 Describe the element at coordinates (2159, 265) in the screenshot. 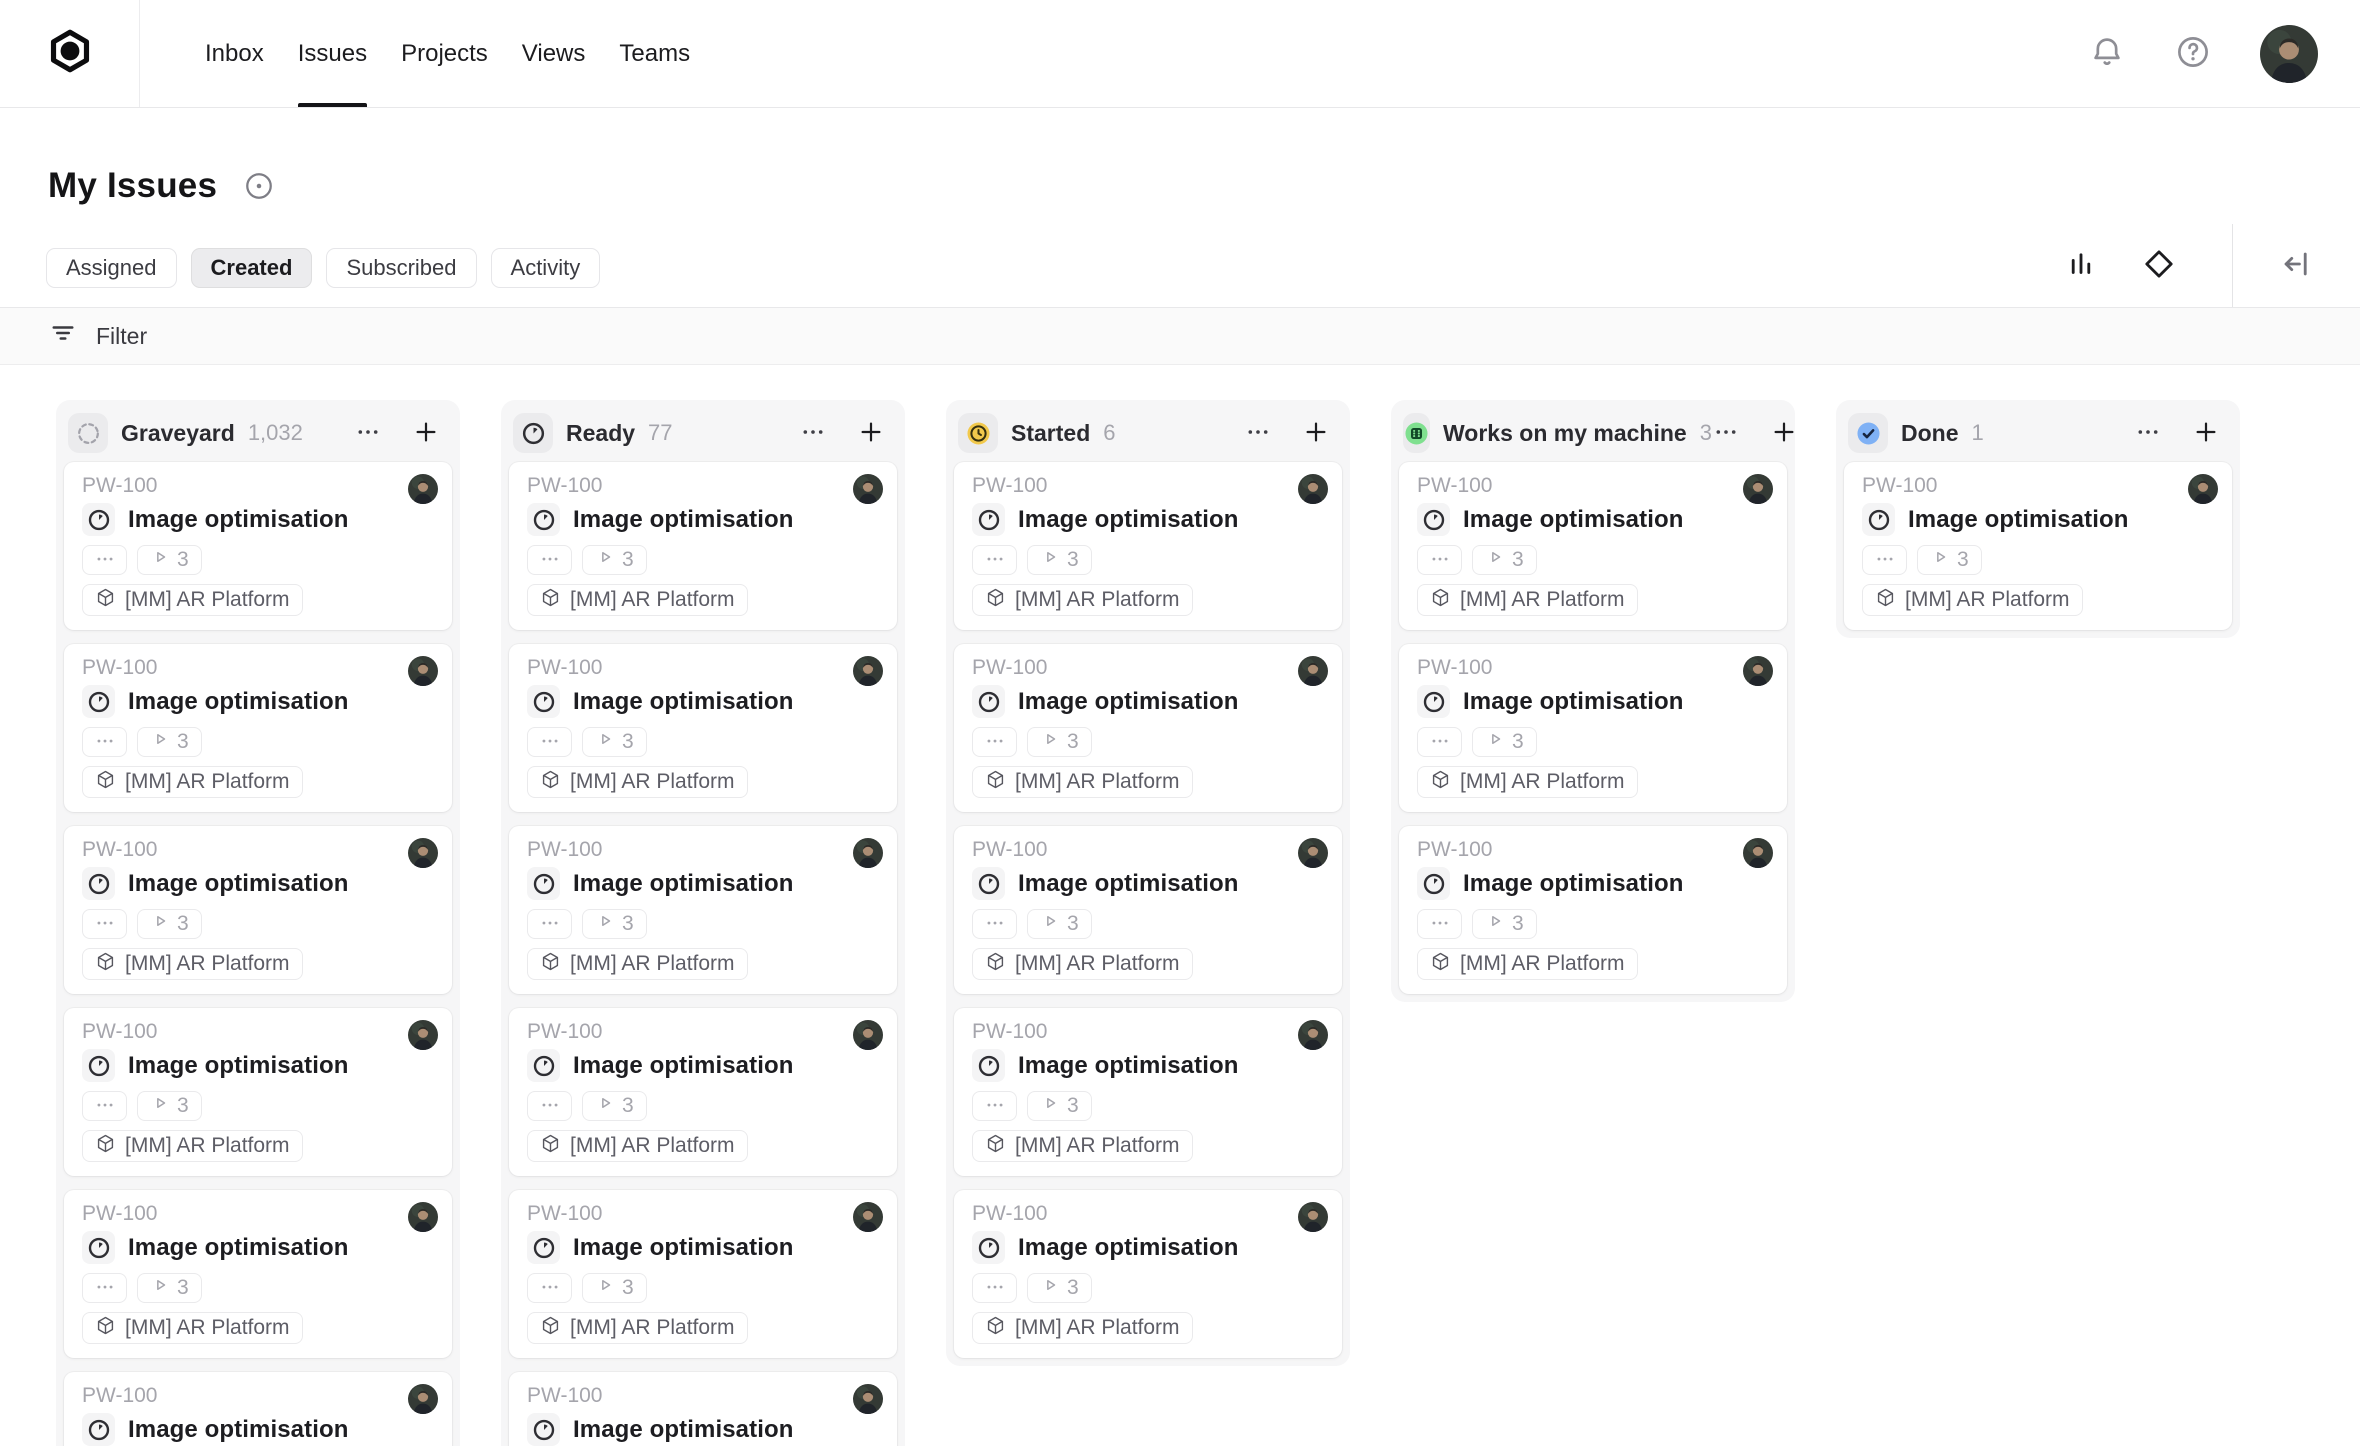

I see `board-view-button` at that location.